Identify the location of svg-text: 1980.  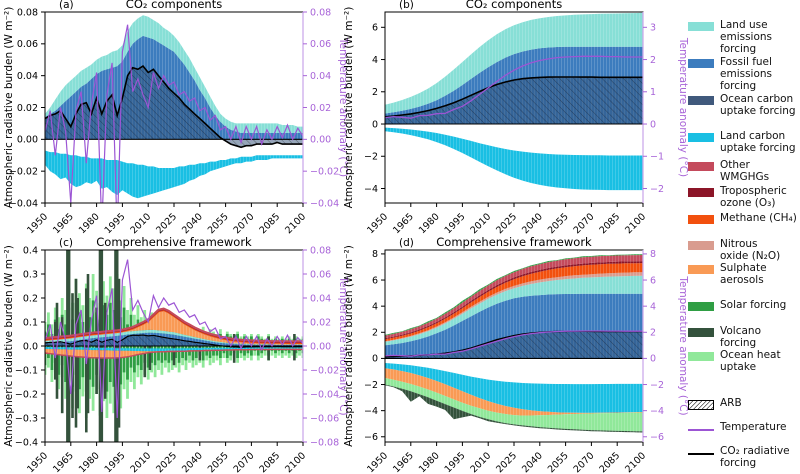
(89, 462).